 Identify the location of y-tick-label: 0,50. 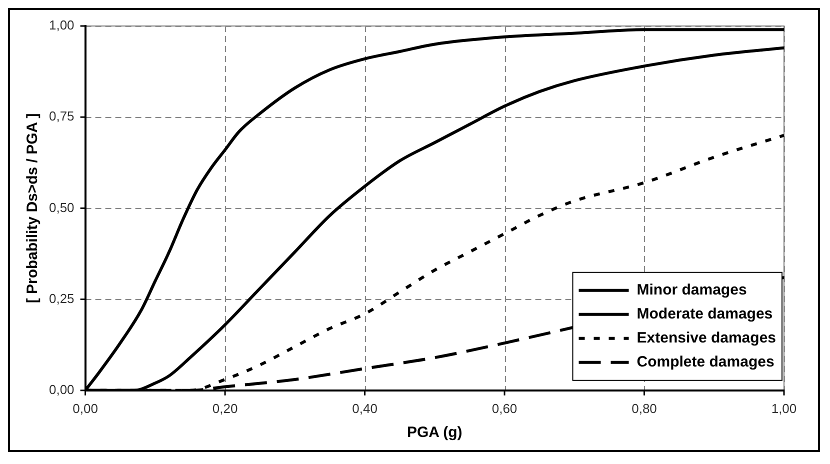
(61, 207).